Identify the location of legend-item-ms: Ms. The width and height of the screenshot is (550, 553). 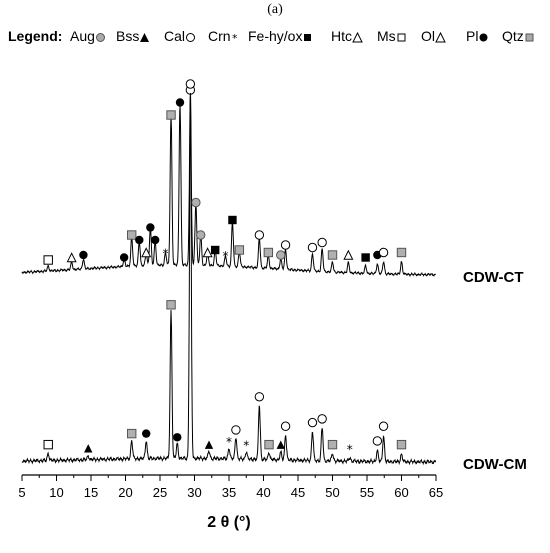
(392, 36).